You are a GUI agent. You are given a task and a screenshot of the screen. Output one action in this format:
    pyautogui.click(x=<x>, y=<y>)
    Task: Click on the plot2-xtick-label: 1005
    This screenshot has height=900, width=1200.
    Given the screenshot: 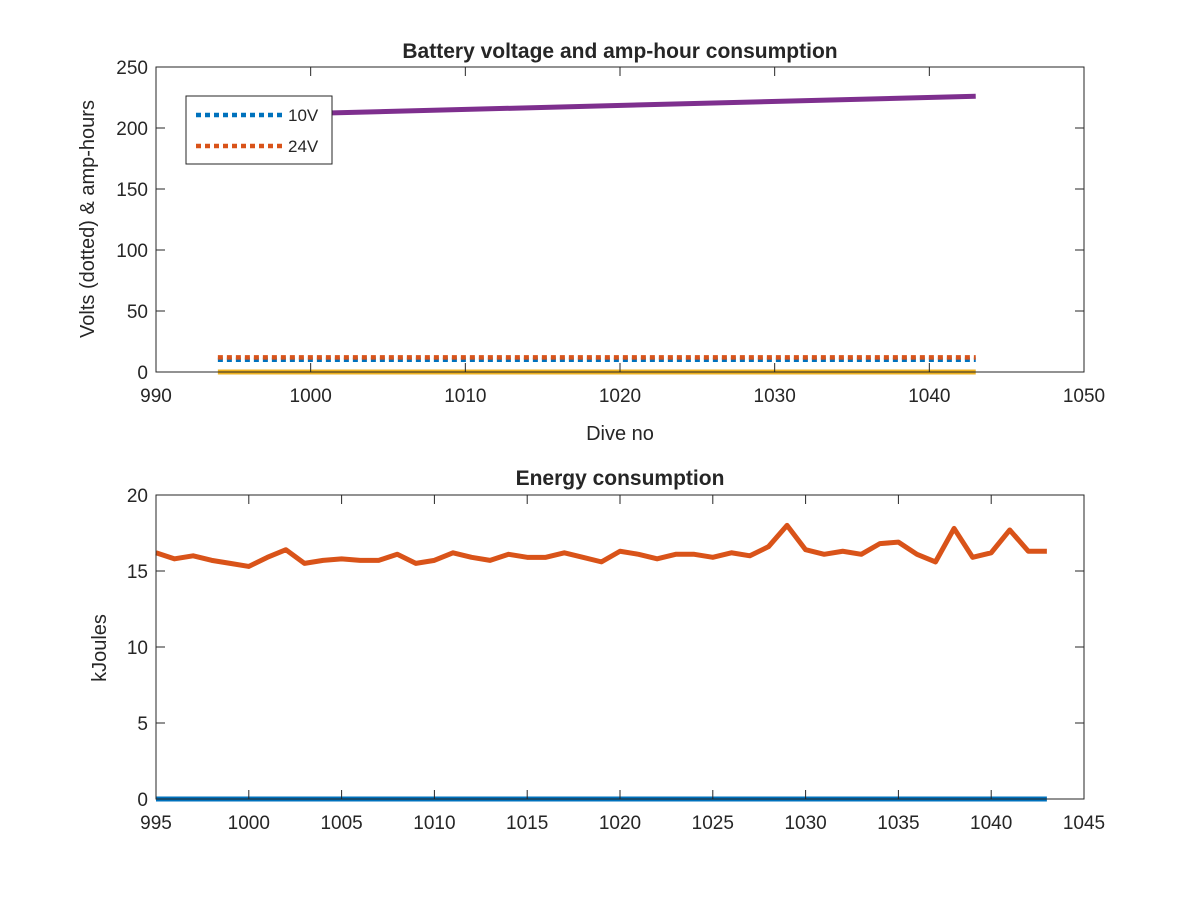 What is the action you would take?
    pyautogui.click(x=341, y=823)
    